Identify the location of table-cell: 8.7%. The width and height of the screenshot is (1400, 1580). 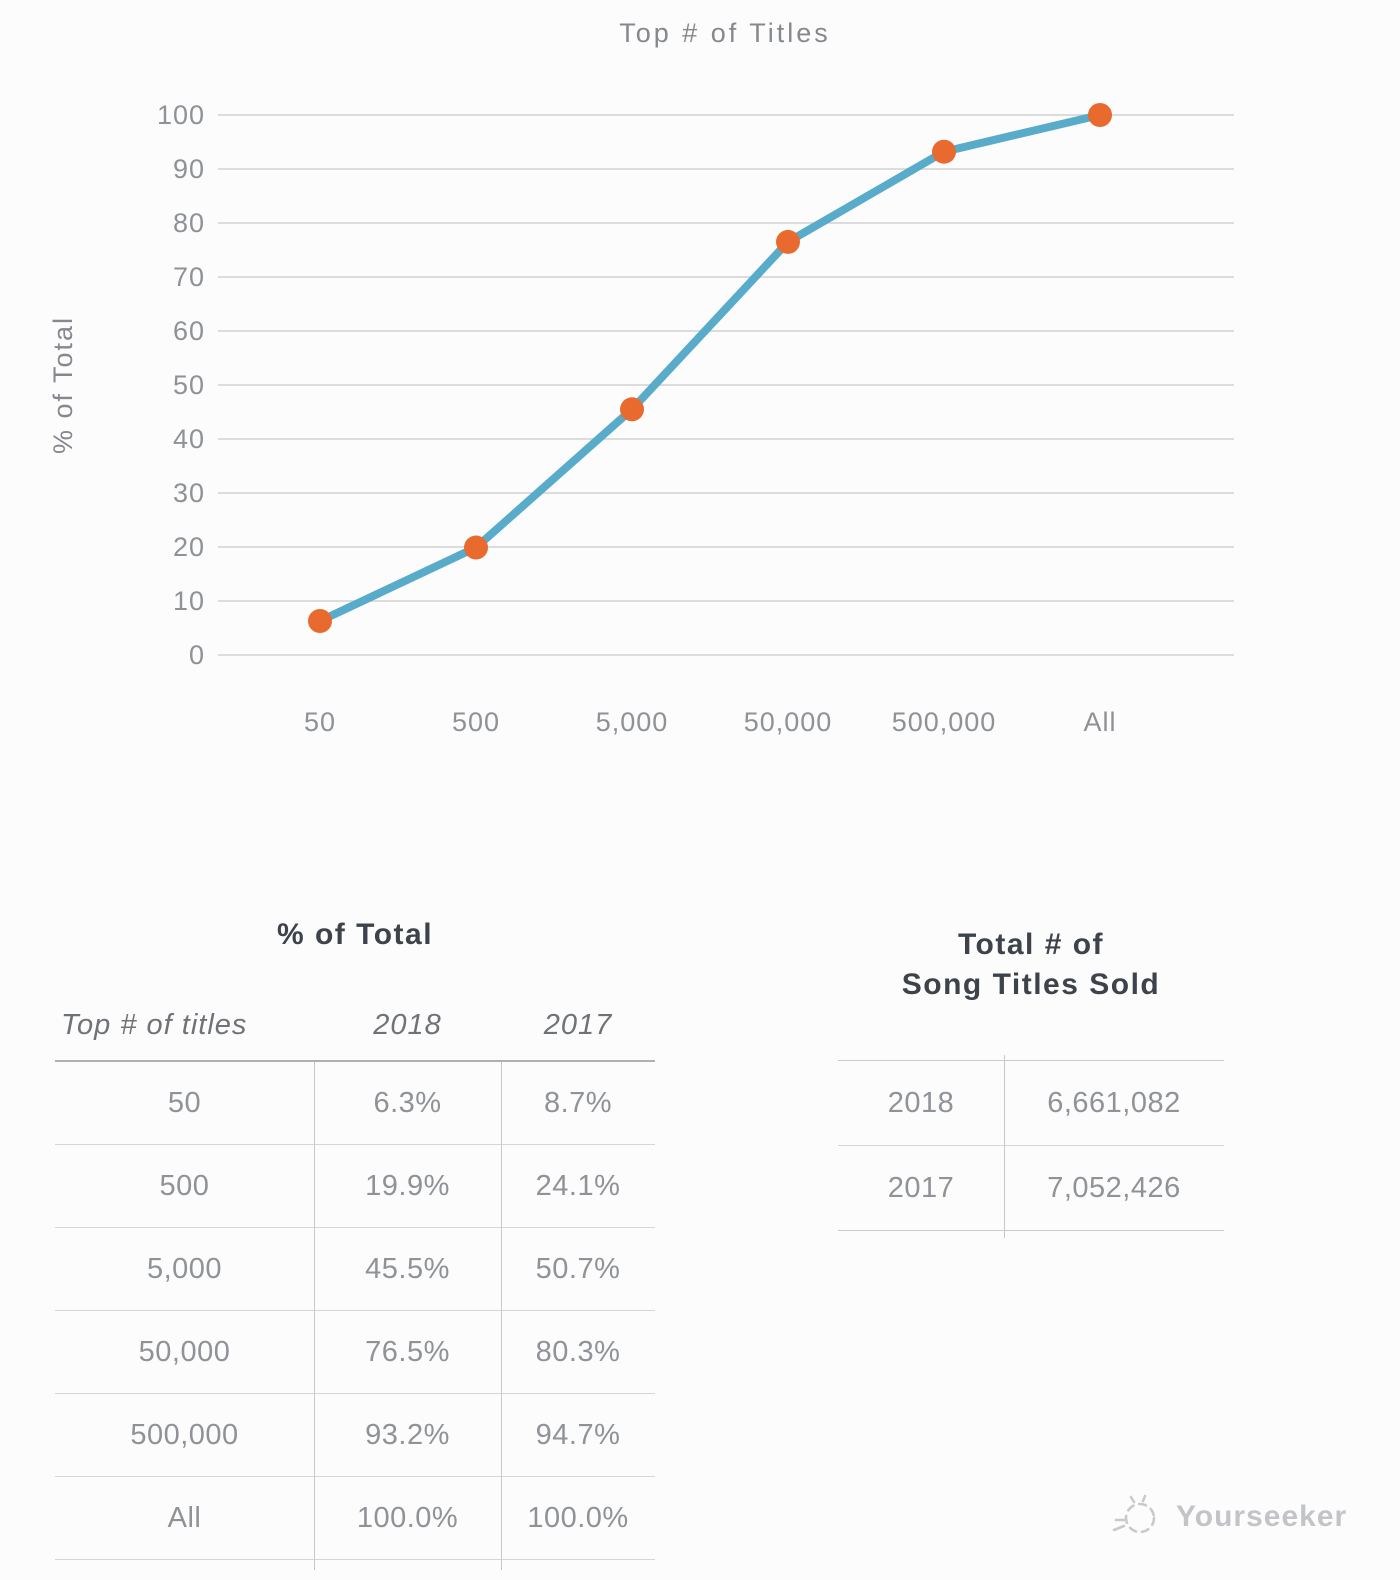
(578, 1102).